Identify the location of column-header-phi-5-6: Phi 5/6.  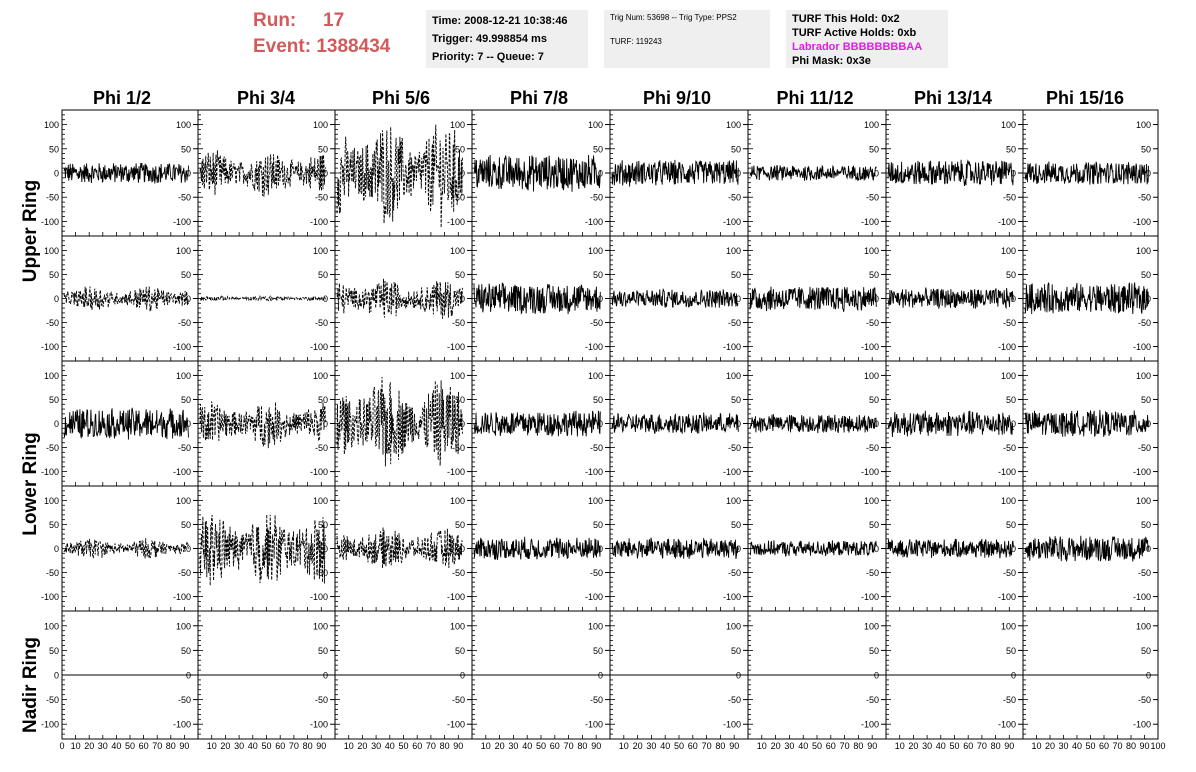
(401, 98).